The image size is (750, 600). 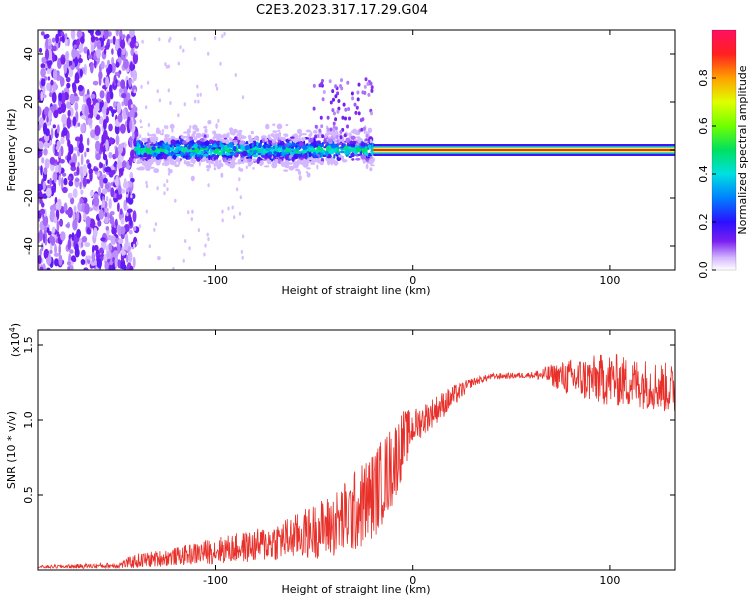 I want to click on colorbar-tick-label: 0.2, so click(x=703, y=222).